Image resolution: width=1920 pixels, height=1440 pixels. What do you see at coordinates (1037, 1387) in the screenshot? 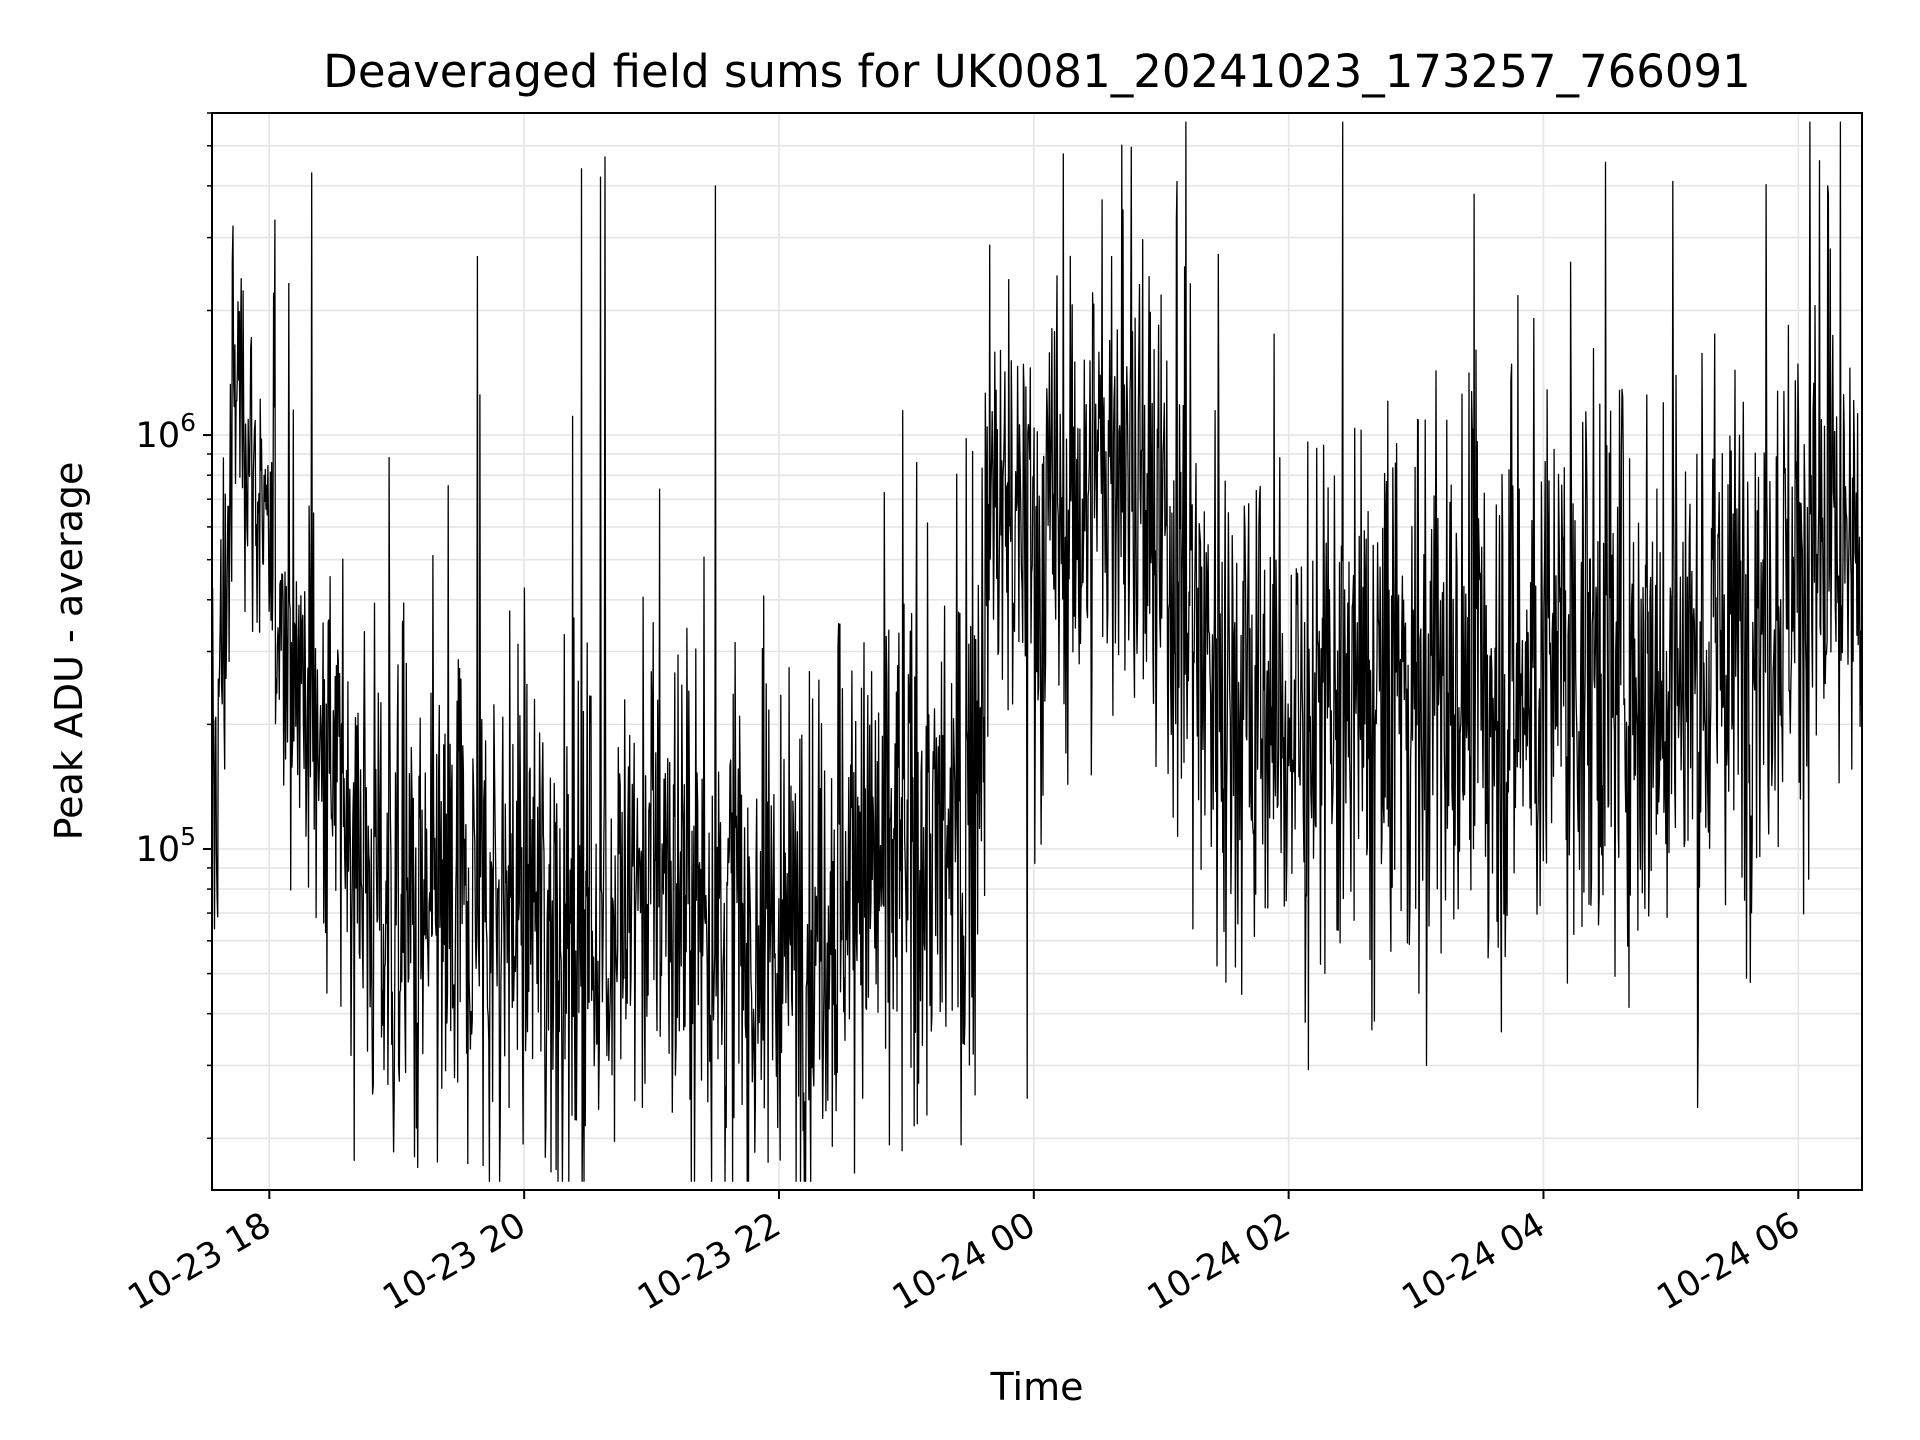
I see `x-axis-label: Time` at bounding box center [1037, 1387].